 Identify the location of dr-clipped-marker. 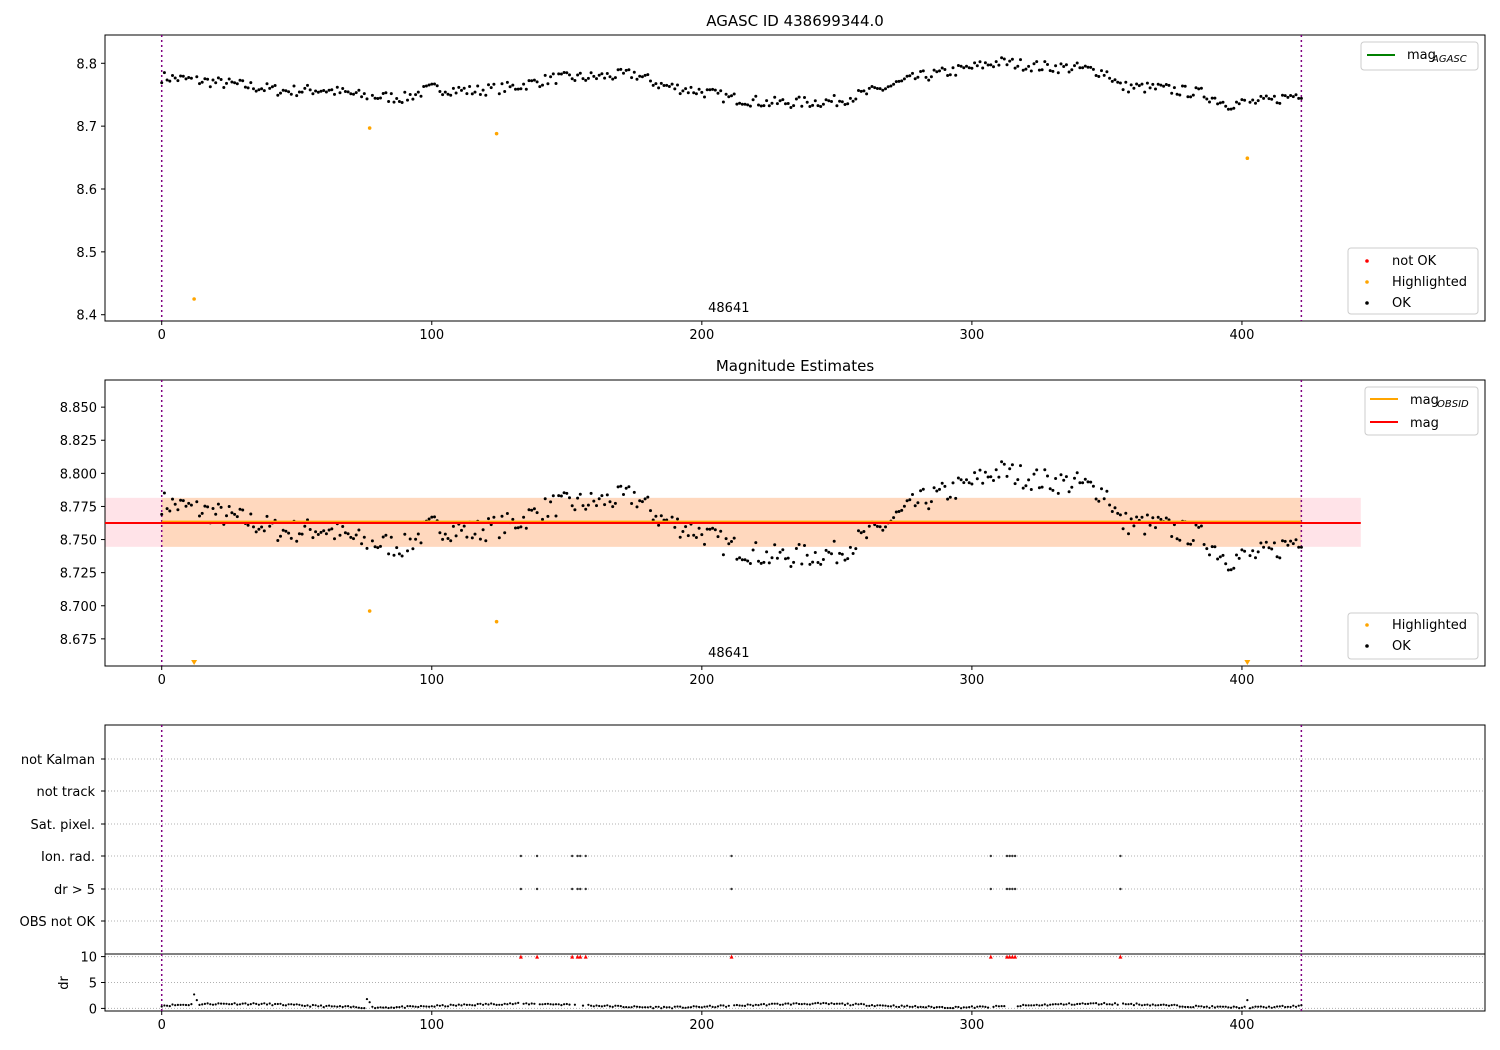
(1009, 956).